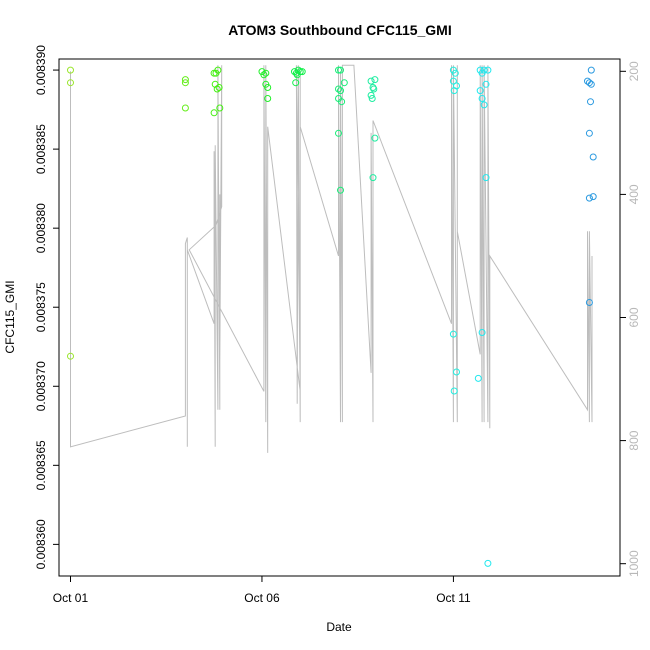  I want to click on y2-tick-label: 400, so click(634, 194).